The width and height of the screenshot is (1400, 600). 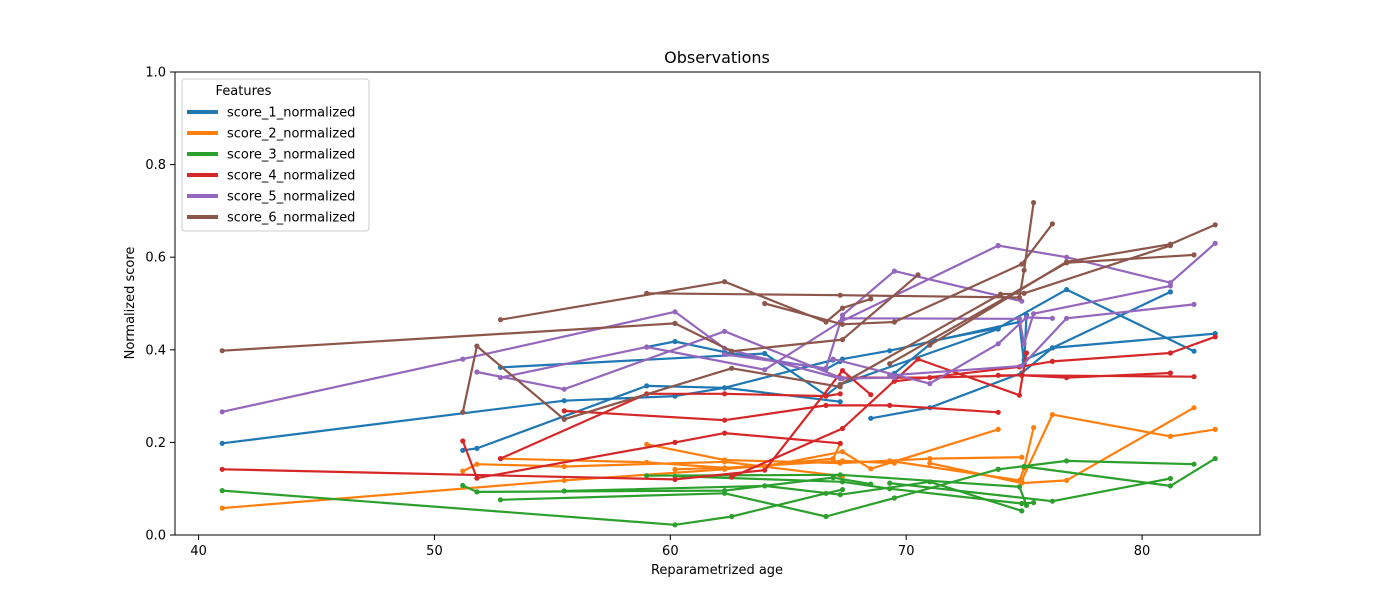 I want to click on y-tick-label: 0.4, so click(x=155, y=350).